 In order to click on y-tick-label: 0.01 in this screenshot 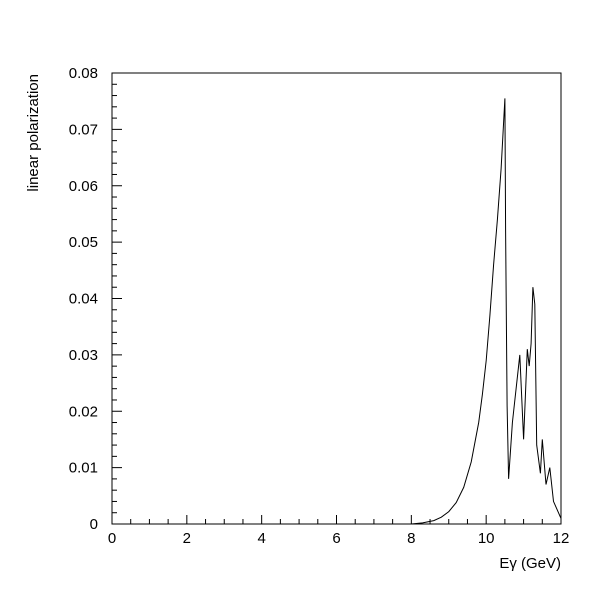, I will do `click(83, 468)`.